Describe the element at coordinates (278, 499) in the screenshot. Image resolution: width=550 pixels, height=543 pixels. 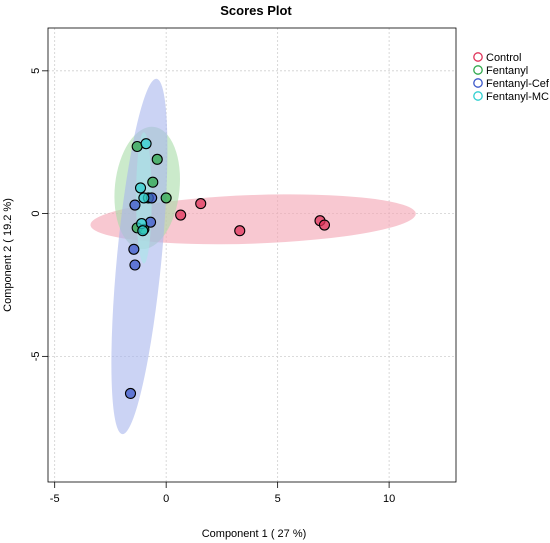
I see `x-tick-label: 5` at that location.